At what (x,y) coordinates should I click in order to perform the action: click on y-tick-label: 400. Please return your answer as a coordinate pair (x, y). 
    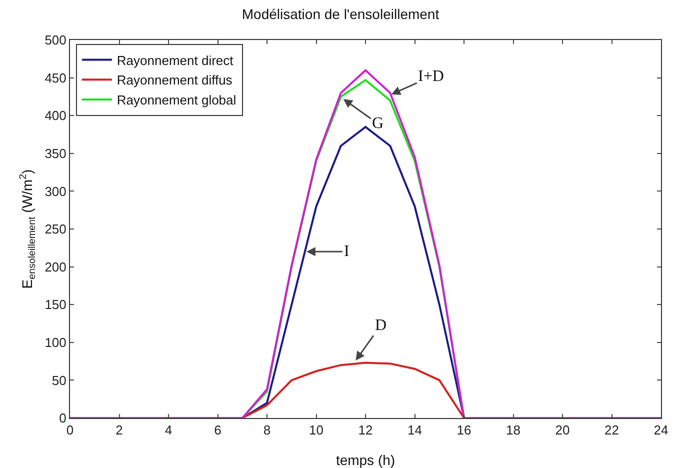
    Looking at the image, I should click on (55, 116).